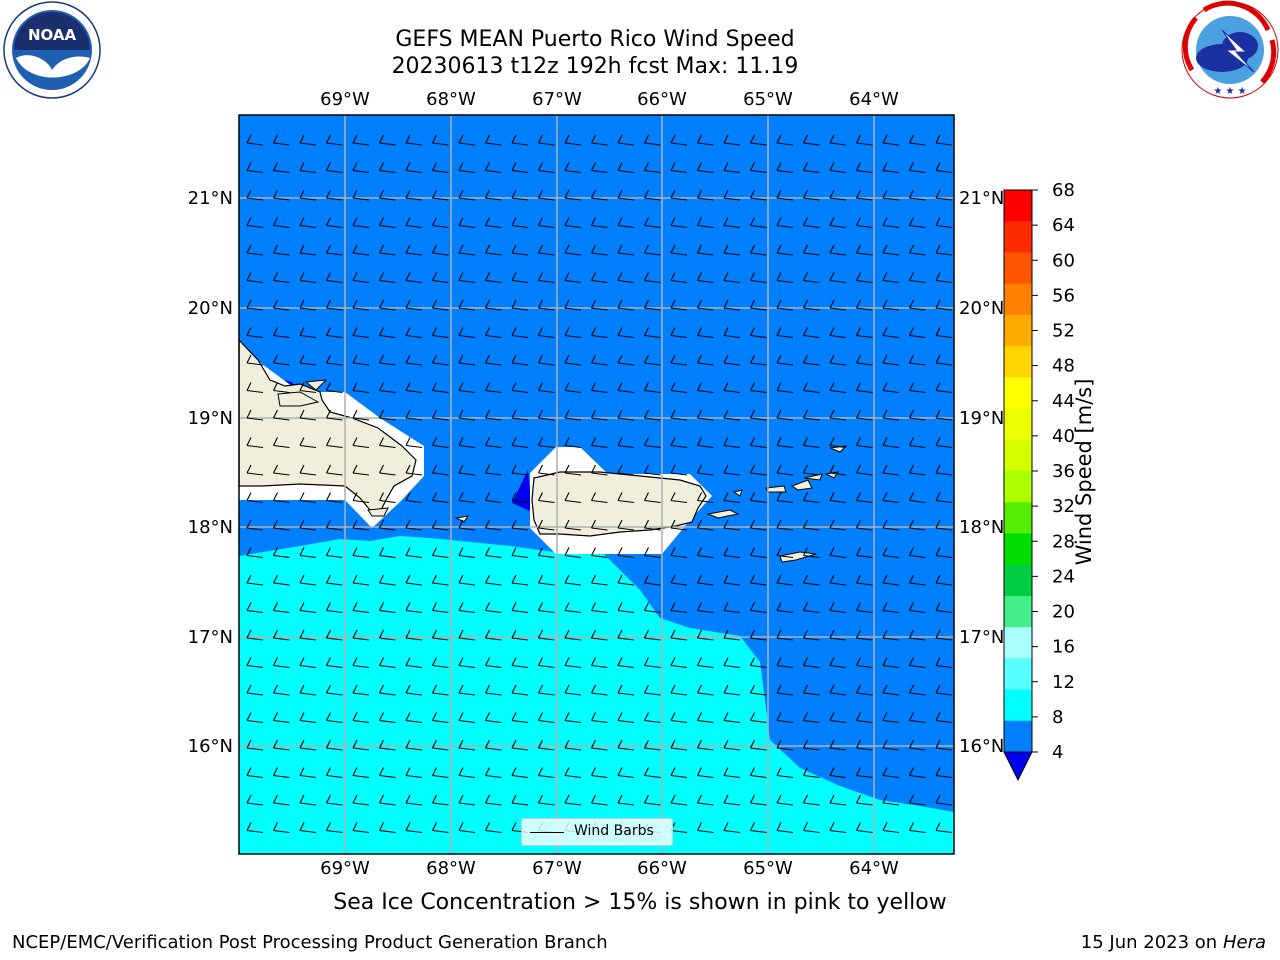  Describe the element at coordinates (1063, 682) in the screenshot. I see `colorbar-tick-label: 12` at that location.